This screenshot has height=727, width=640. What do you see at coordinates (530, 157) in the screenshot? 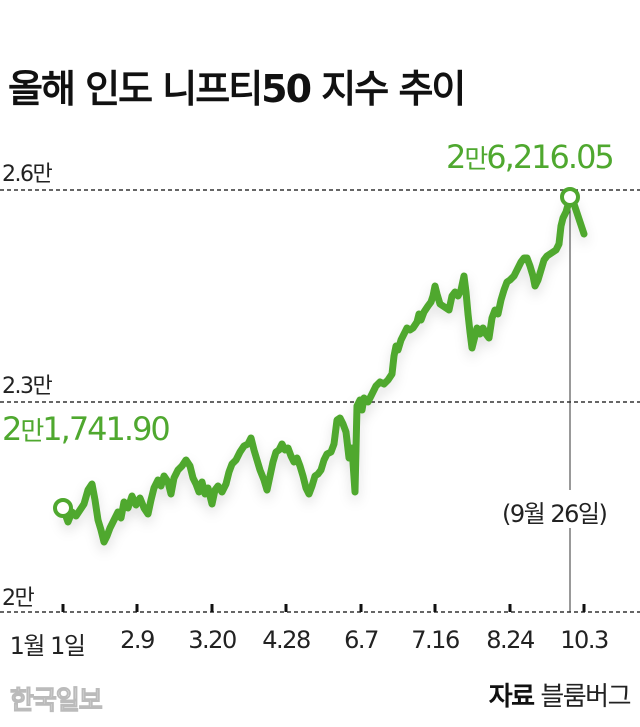
I see `peak-value-callout: 2만6,216.05` at bounding box center [530, 157].